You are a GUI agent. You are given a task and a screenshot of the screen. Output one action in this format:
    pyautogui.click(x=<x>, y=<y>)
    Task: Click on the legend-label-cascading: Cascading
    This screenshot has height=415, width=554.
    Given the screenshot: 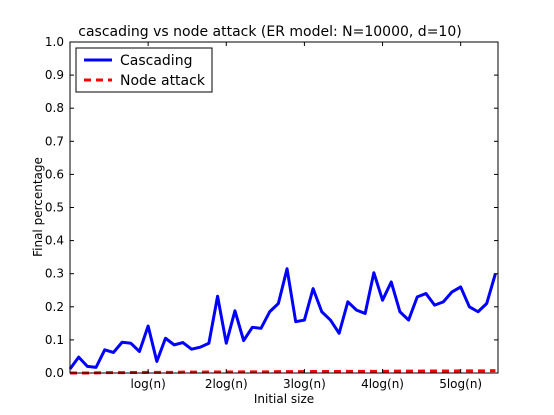 What is the action you would take?
    pyautogui.click(x=156, y=61)
    